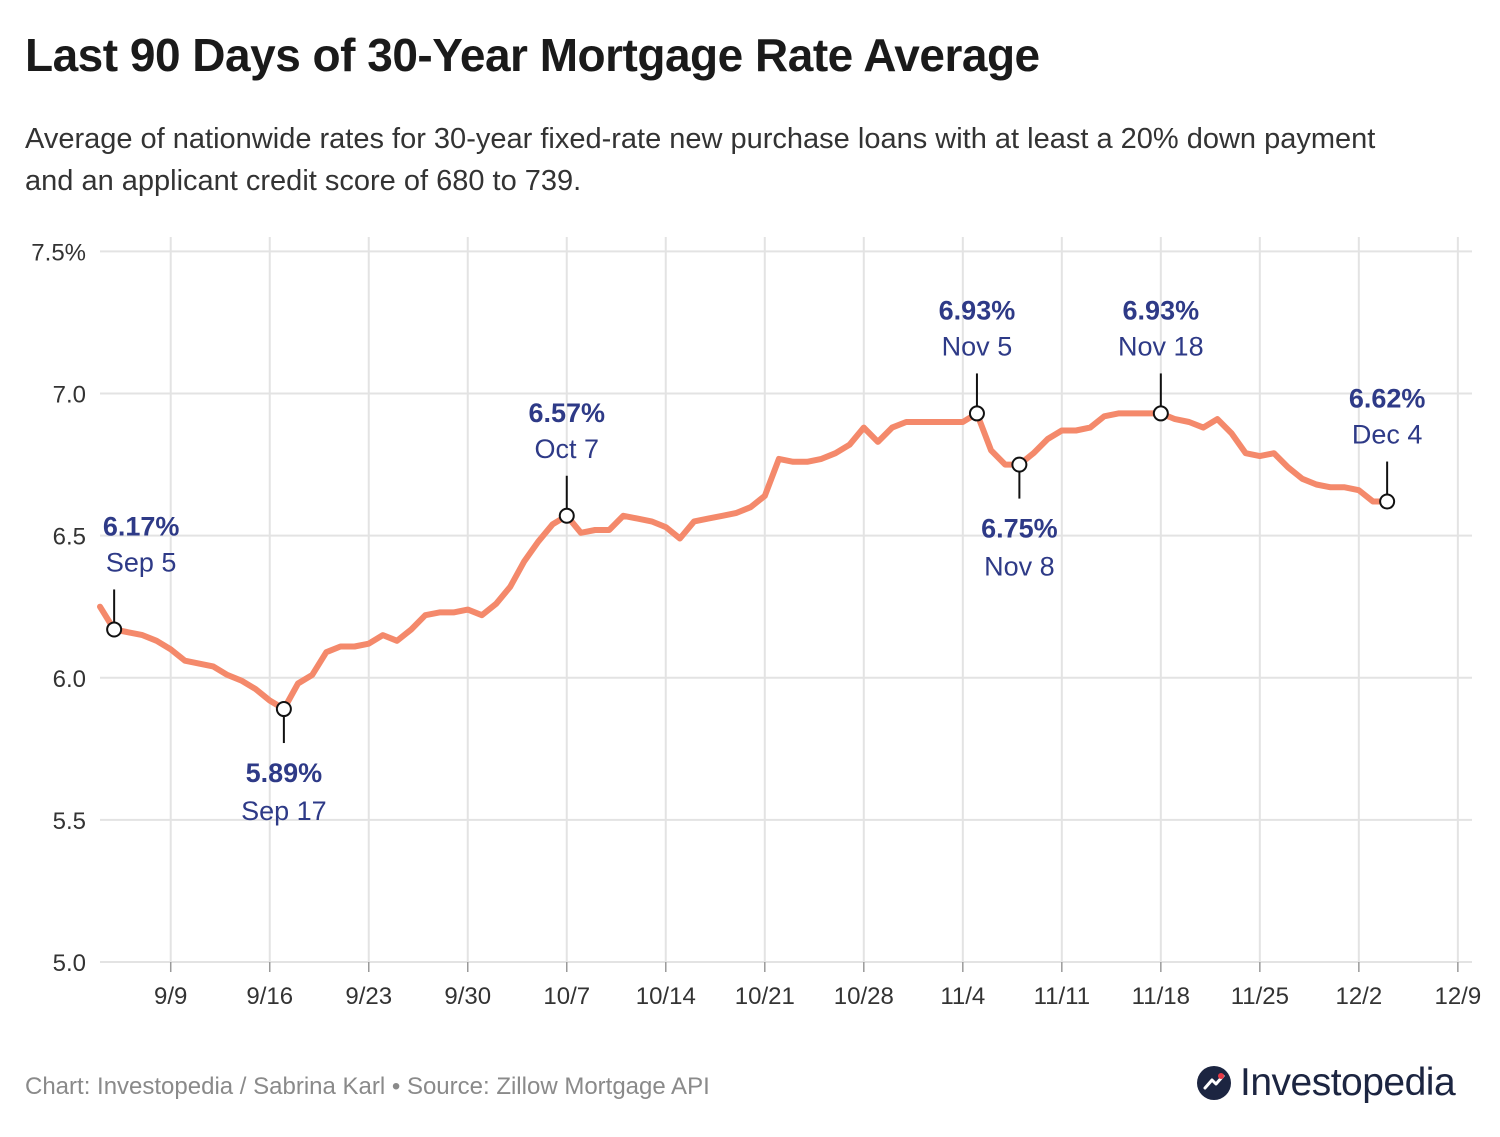 This screenshot has width=1500, height=1137. What do you see at coordinates (1062, 996) in the screenshot?
I see `x-tick-label: 11/11` at bounding box center [1062, 996].